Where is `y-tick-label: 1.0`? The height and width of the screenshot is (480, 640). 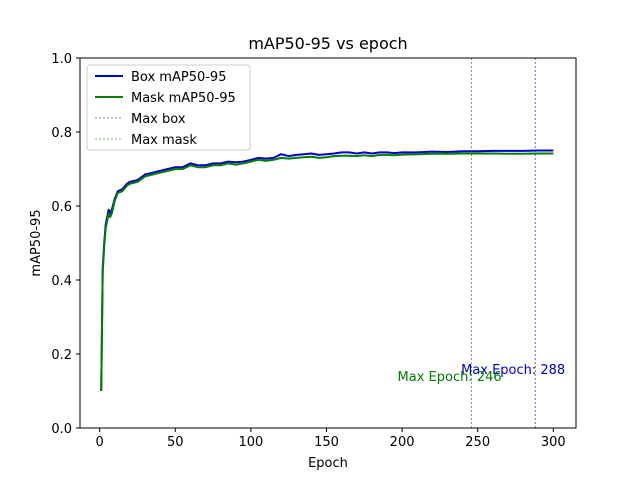 y-tick-label: 1.0 is located at coordinates (61, 59).